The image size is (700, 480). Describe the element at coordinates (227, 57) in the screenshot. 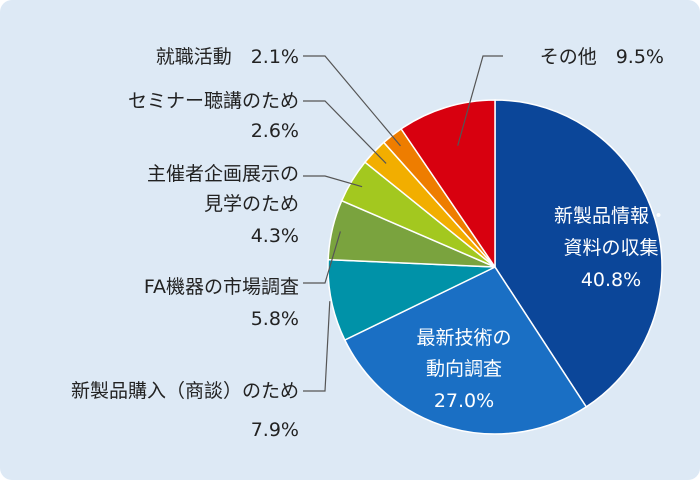

I see `slice-label-6-line-0: 就職活動 2.1%` at that location.